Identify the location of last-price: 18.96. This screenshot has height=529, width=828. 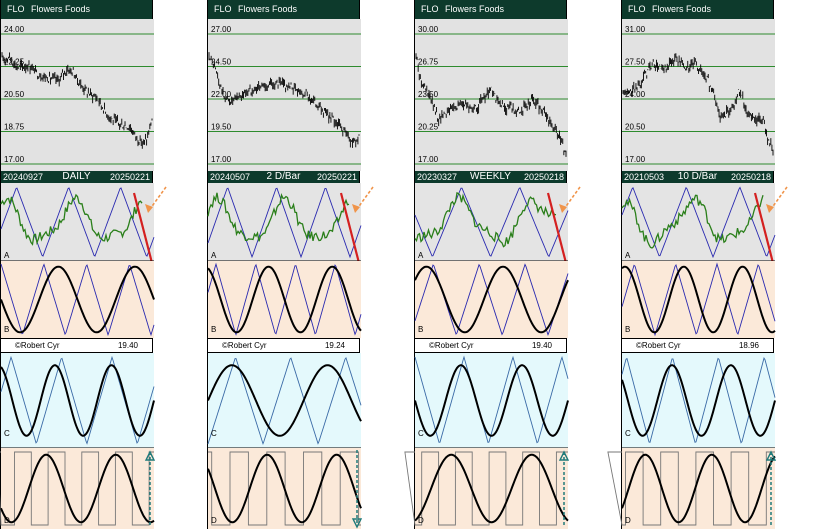
(748, 345).